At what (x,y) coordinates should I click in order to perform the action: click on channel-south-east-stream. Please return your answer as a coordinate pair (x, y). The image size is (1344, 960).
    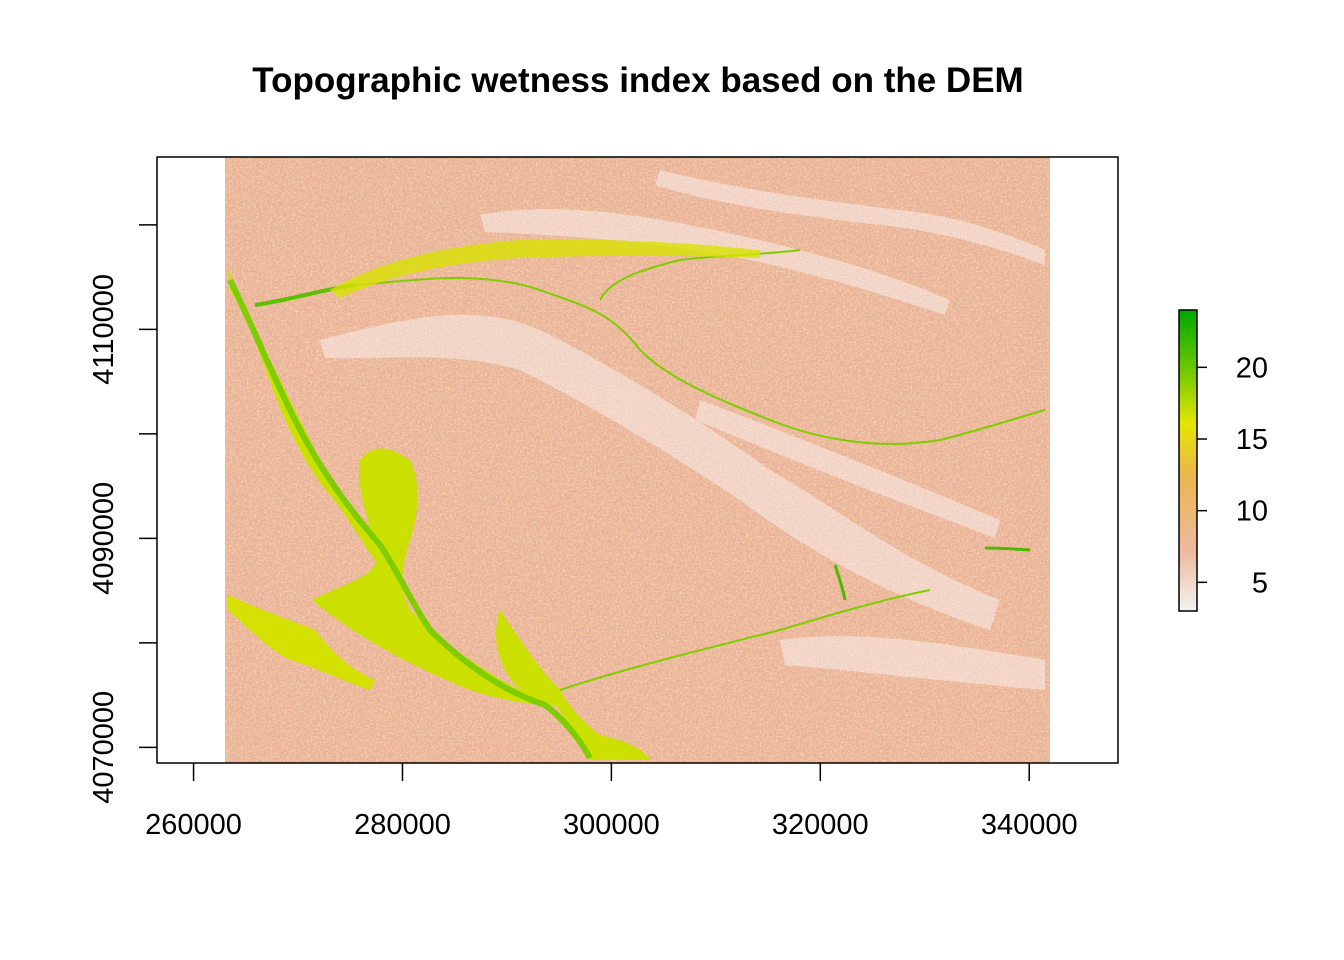
    Looking at the image, I should click on (745, 640).